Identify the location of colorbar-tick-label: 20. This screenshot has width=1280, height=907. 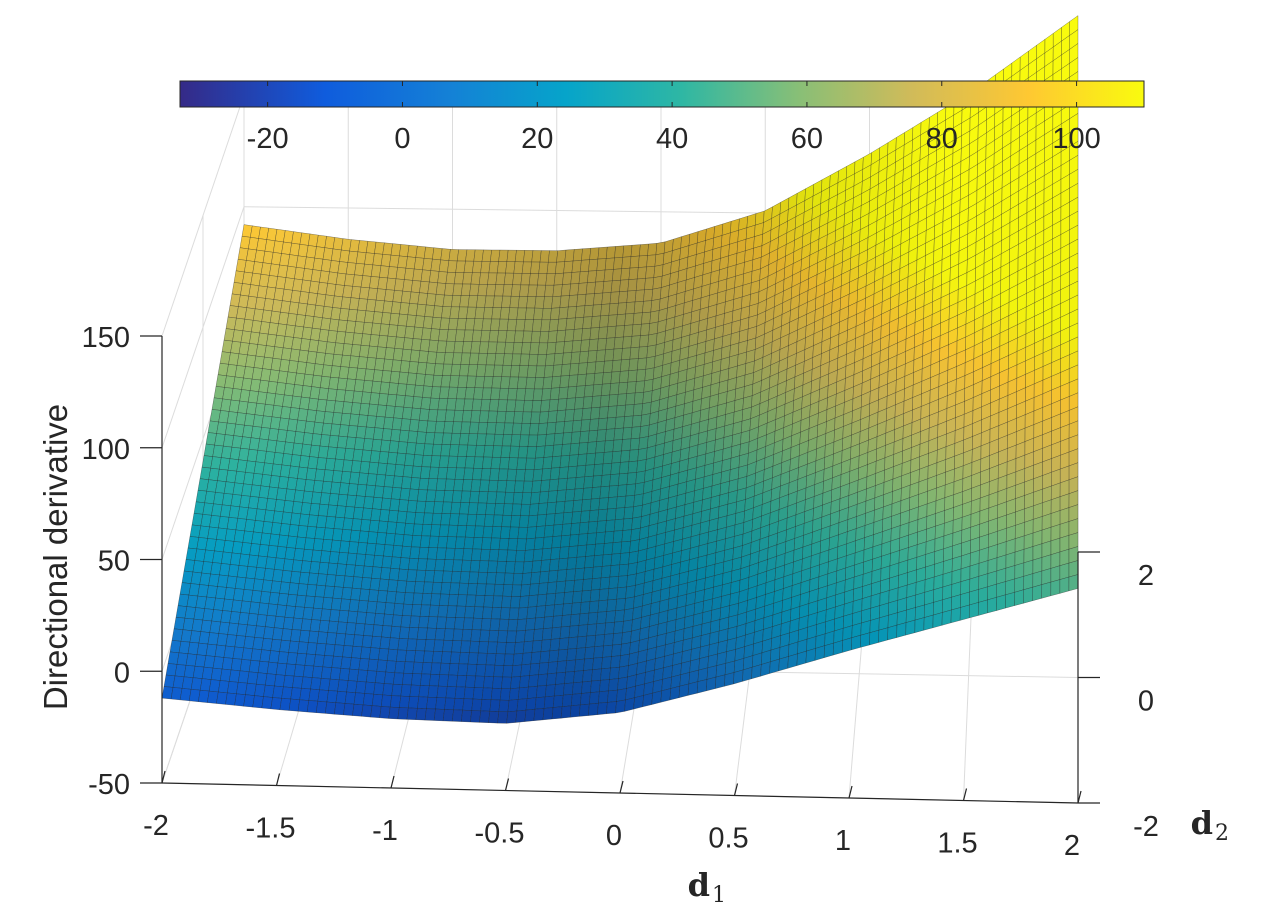
(537, 139).